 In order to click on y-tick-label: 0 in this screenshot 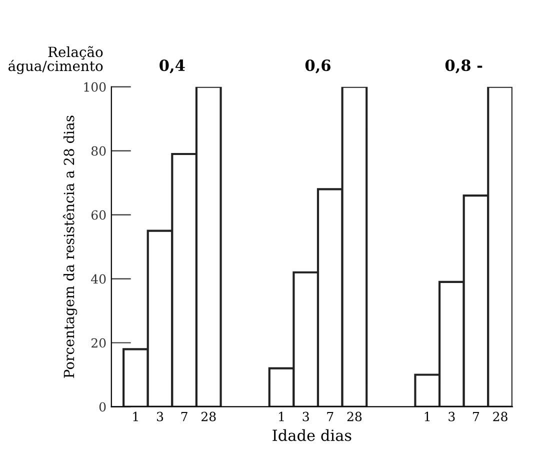, I will do `click(102, 407)`.